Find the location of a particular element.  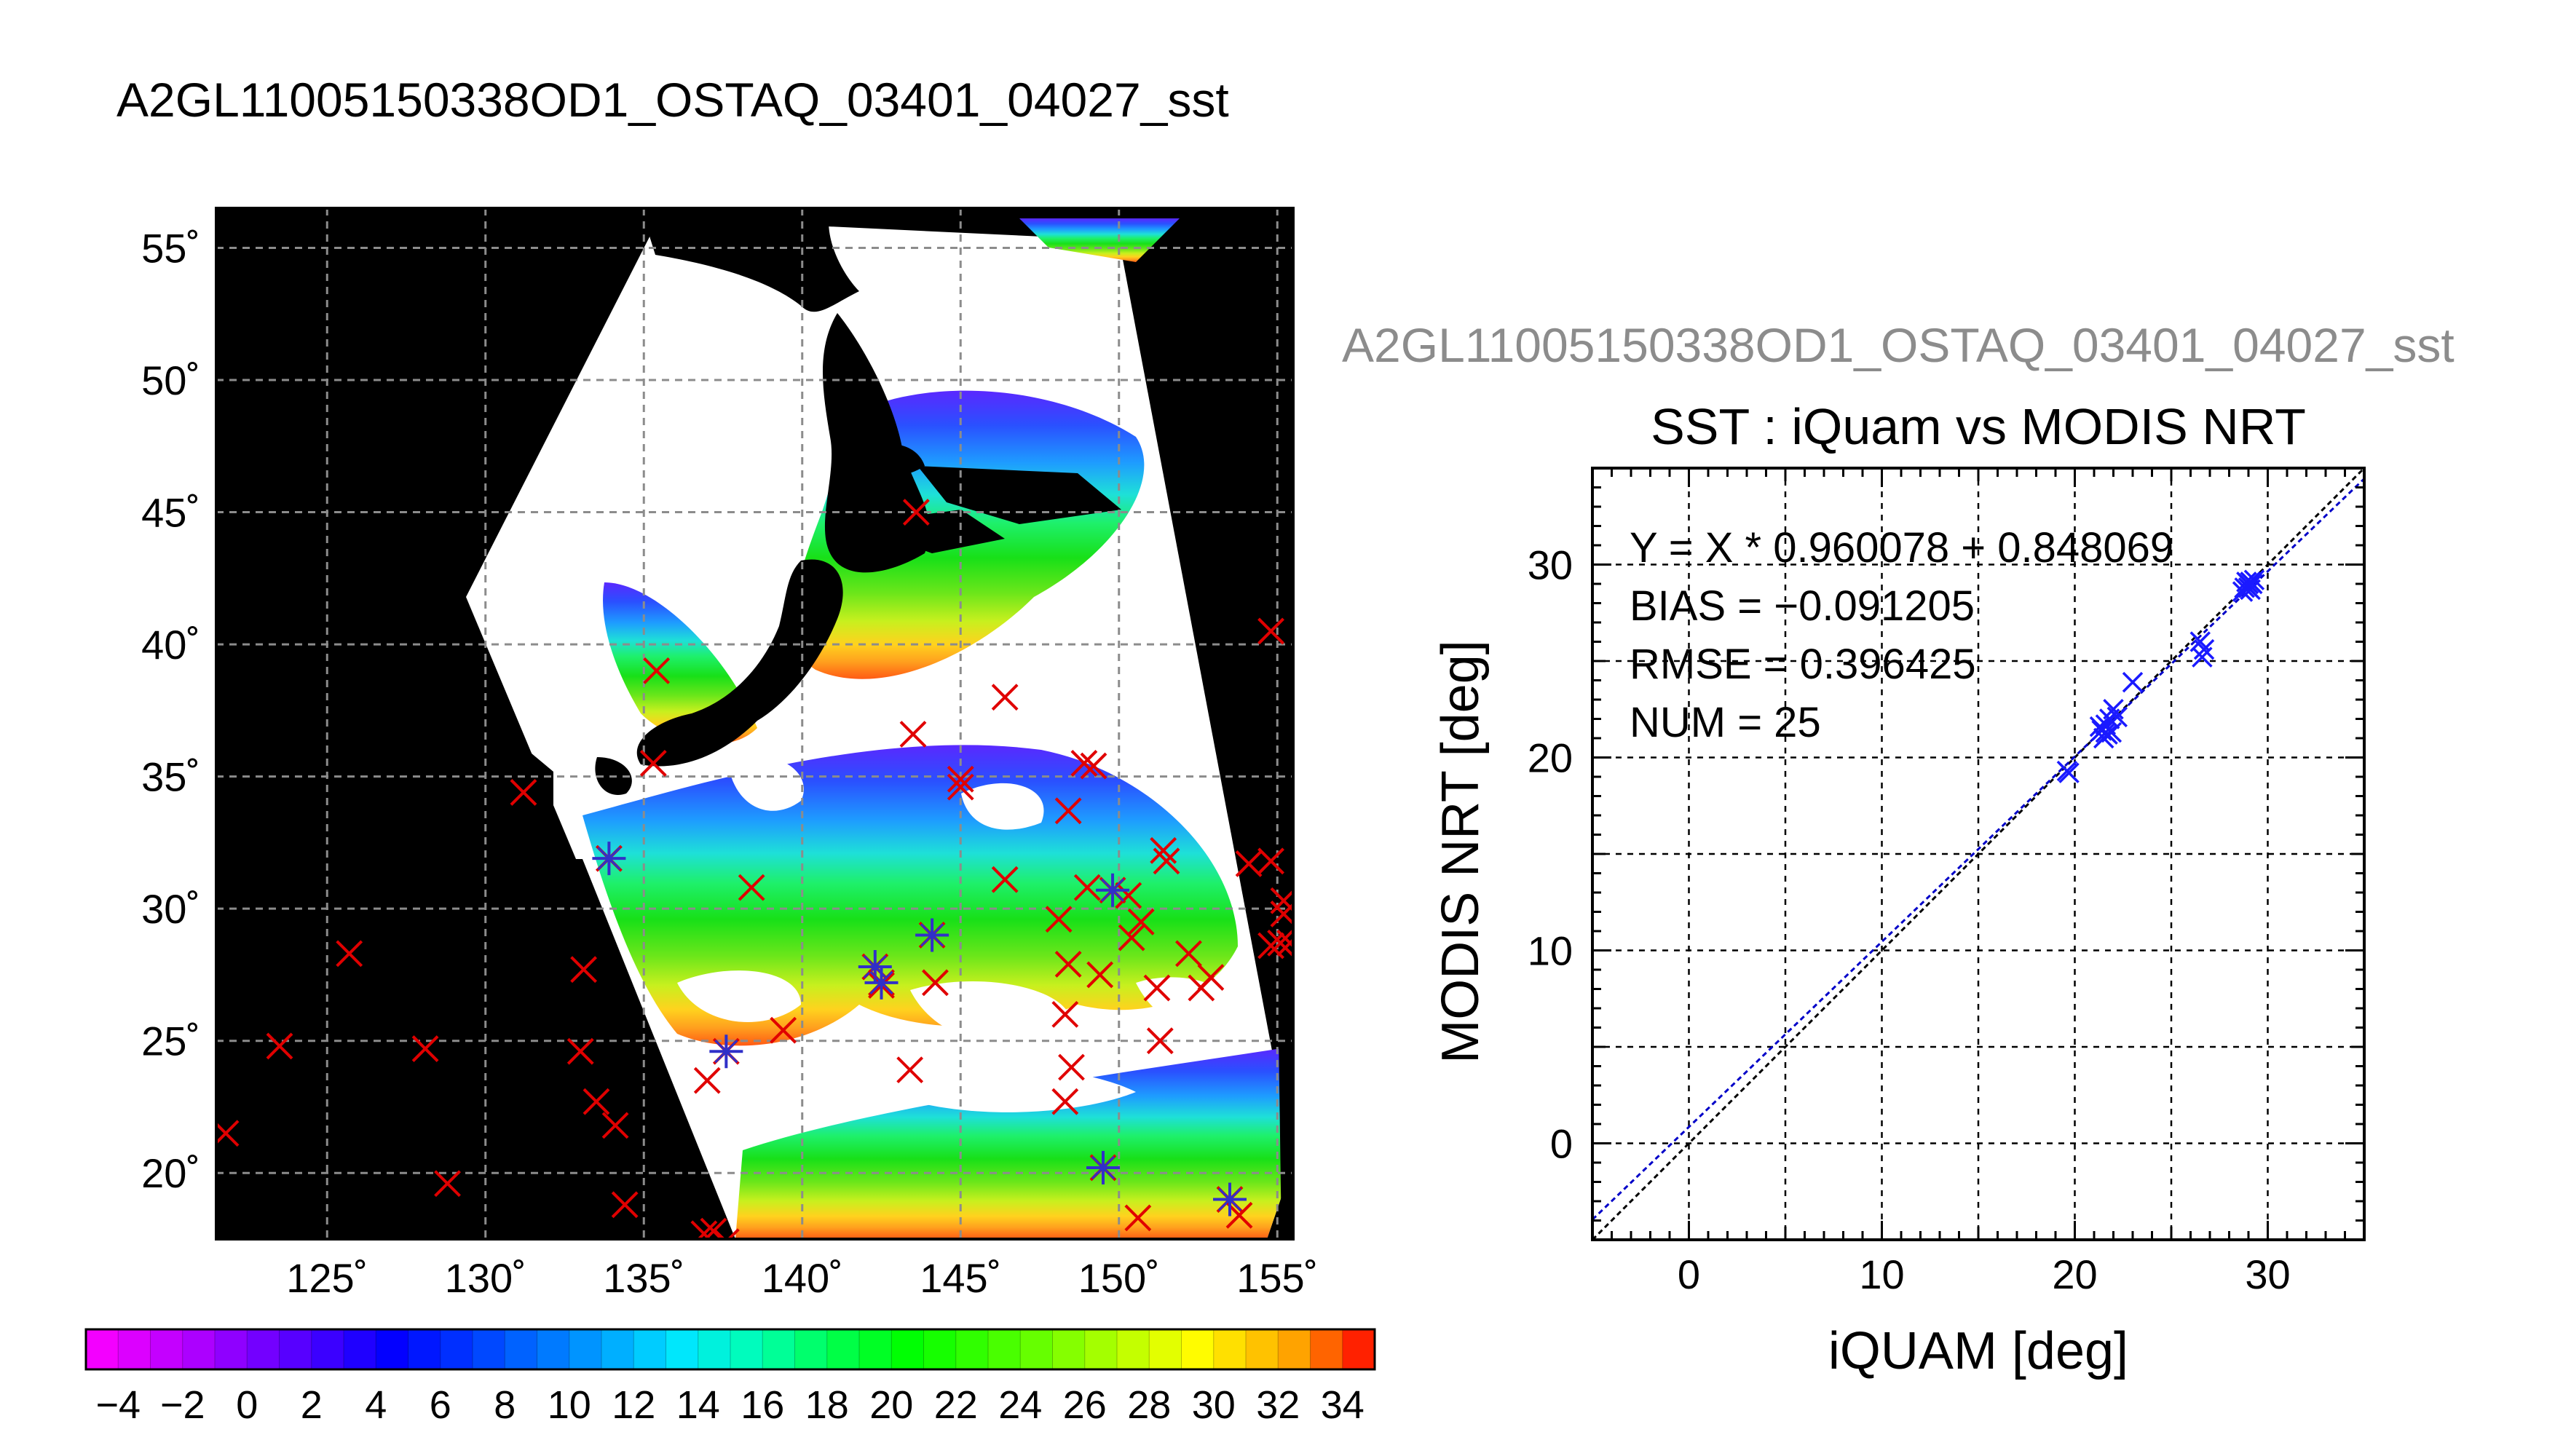

colorbar-tick-label: 20 is located at coordinates (891, 1405).